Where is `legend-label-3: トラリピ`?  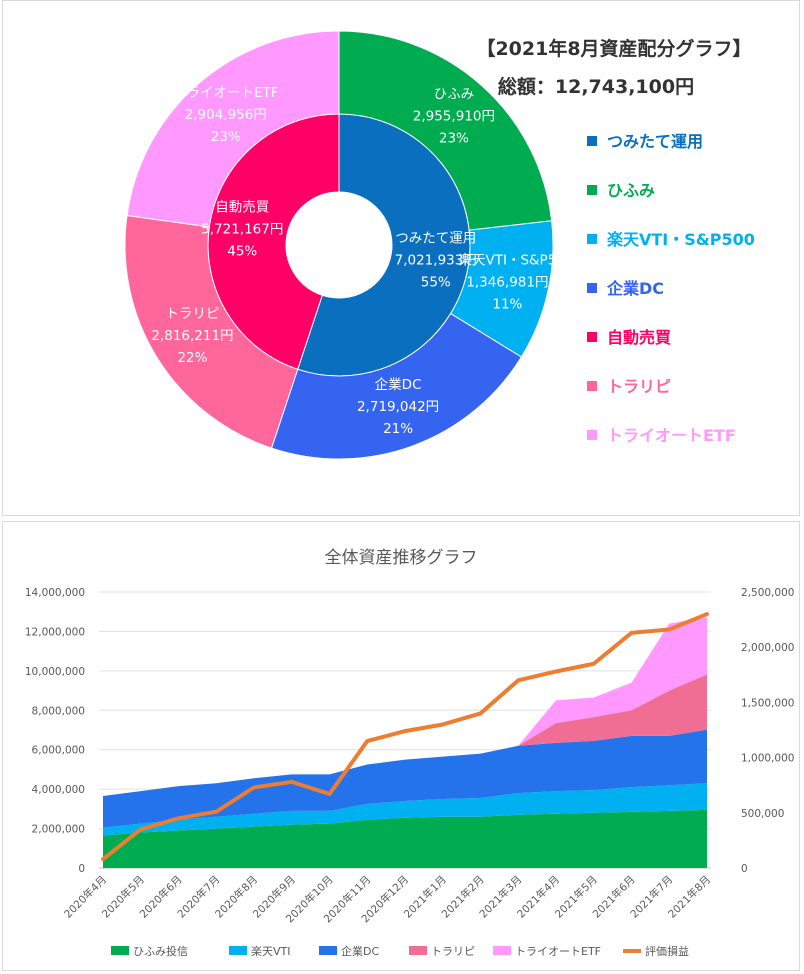
legend-label-3: トラリピ is located at coordinates (453, 951).